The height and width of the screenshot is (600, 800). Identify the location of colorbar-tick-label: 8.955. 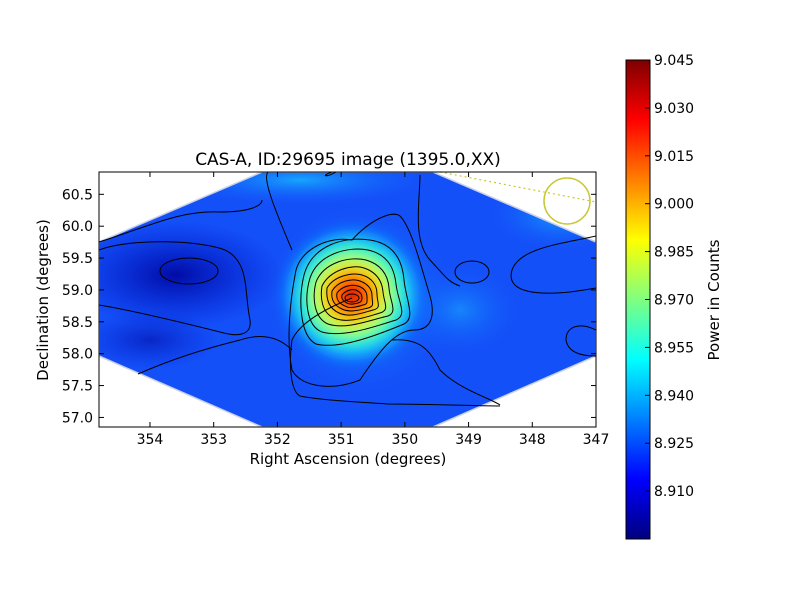
(674, 348).